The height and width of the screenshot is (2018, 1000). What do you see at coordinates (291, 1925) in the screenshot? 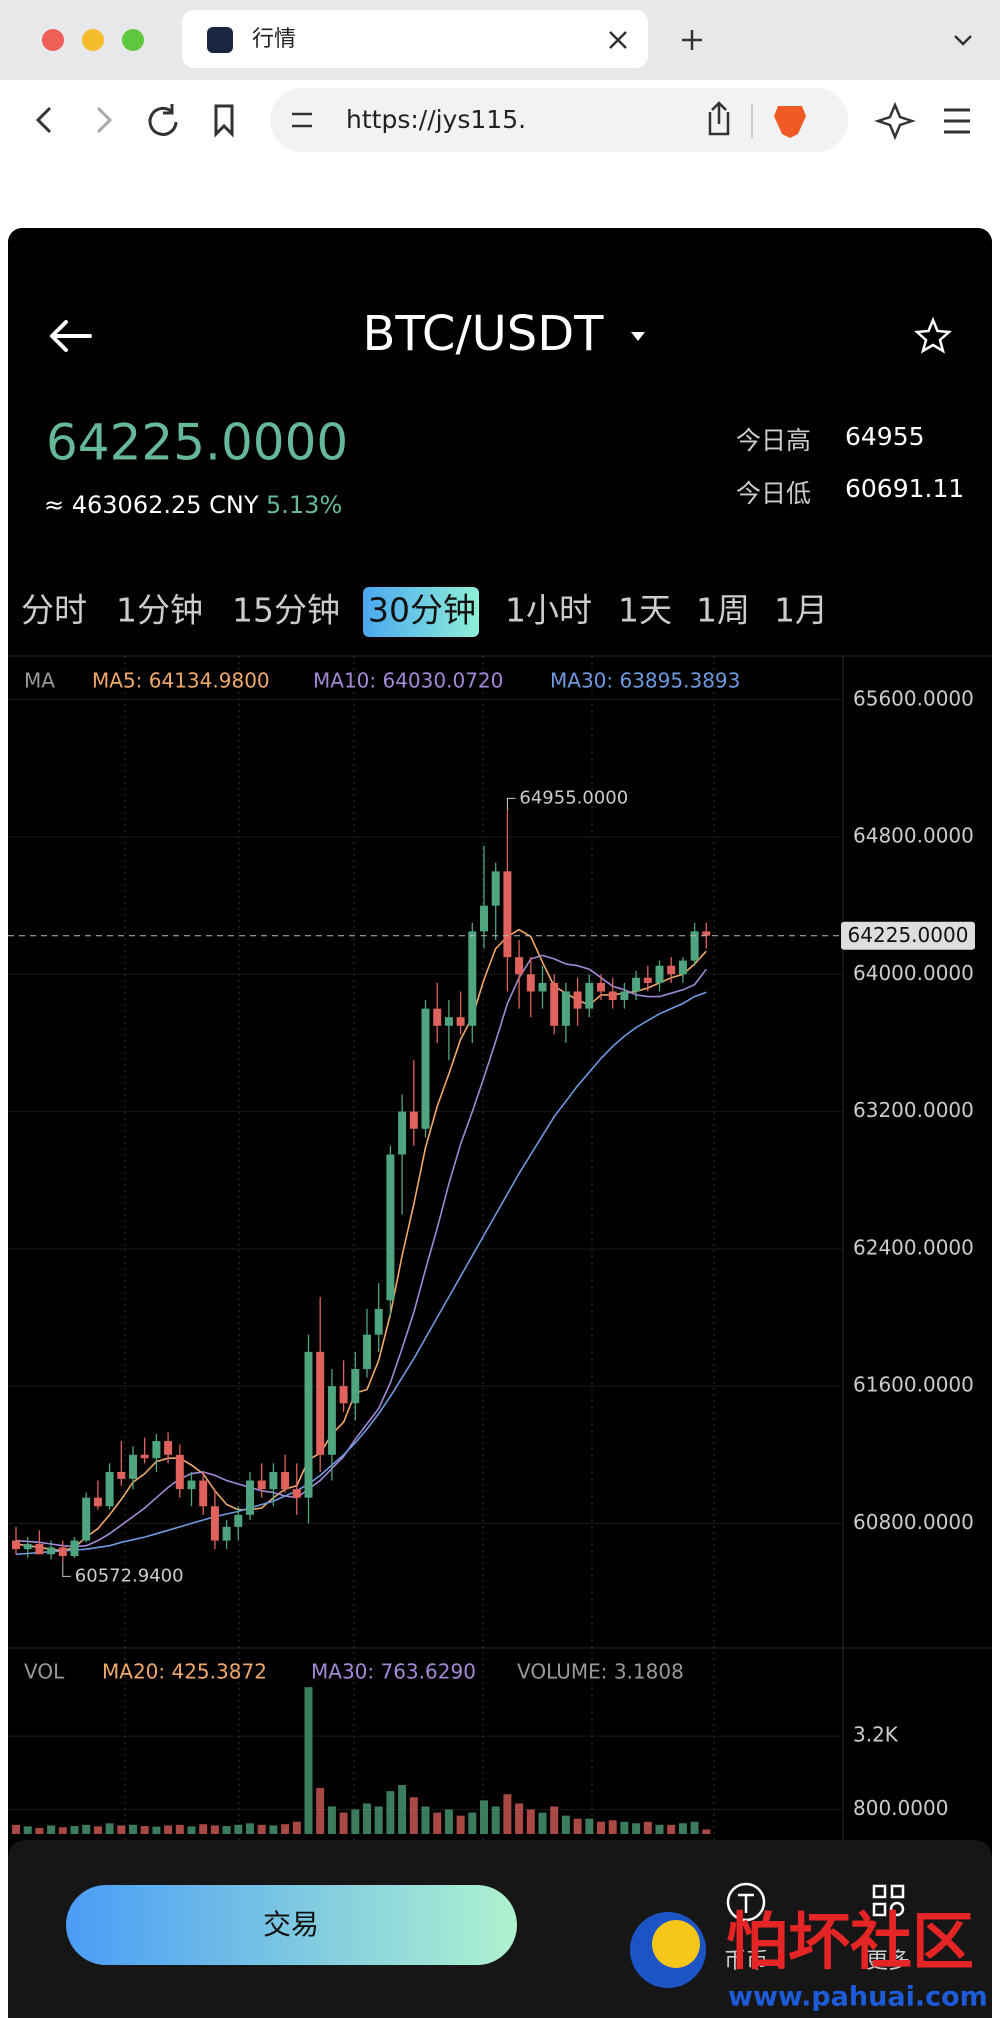
I see `trade-button` at bounding box center [291, 1925].